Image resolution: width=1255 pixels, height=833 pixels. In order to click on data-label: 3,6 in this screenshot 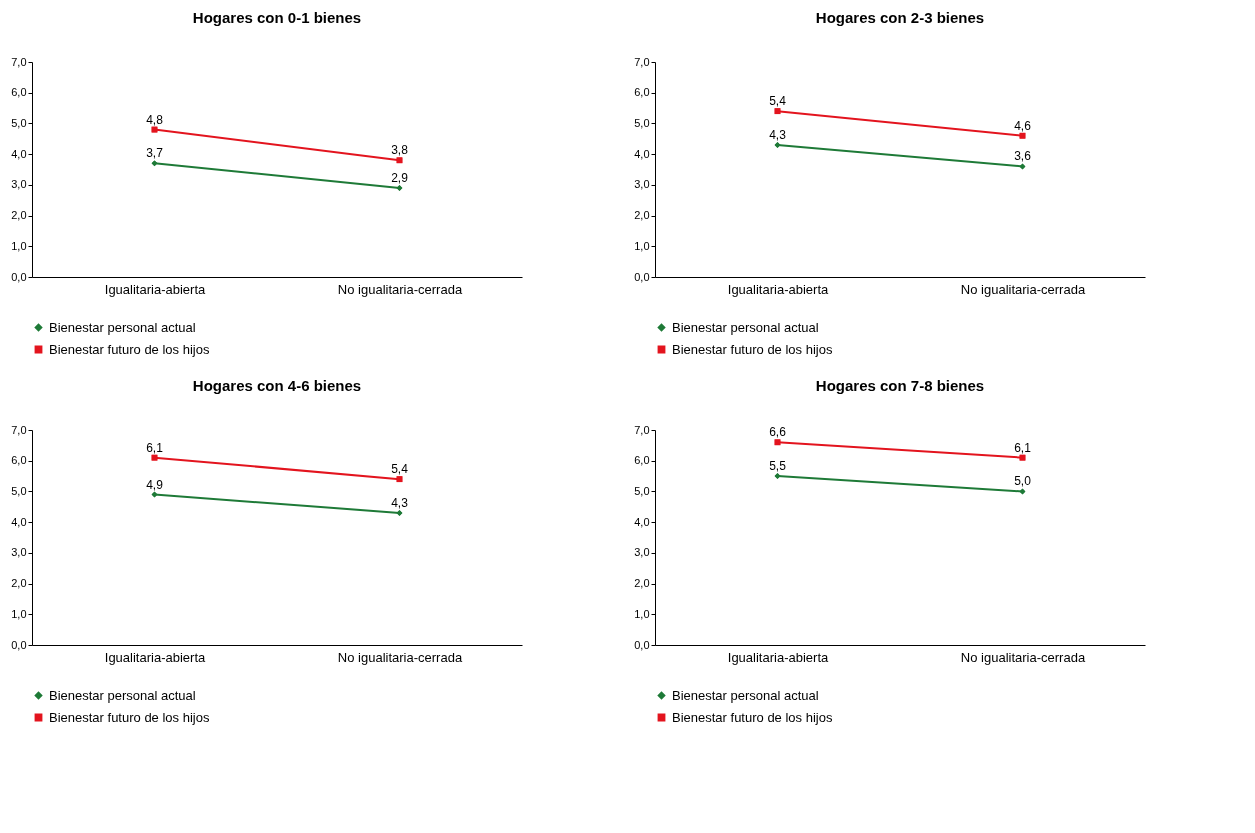, I will do `click(1023, 156)`.